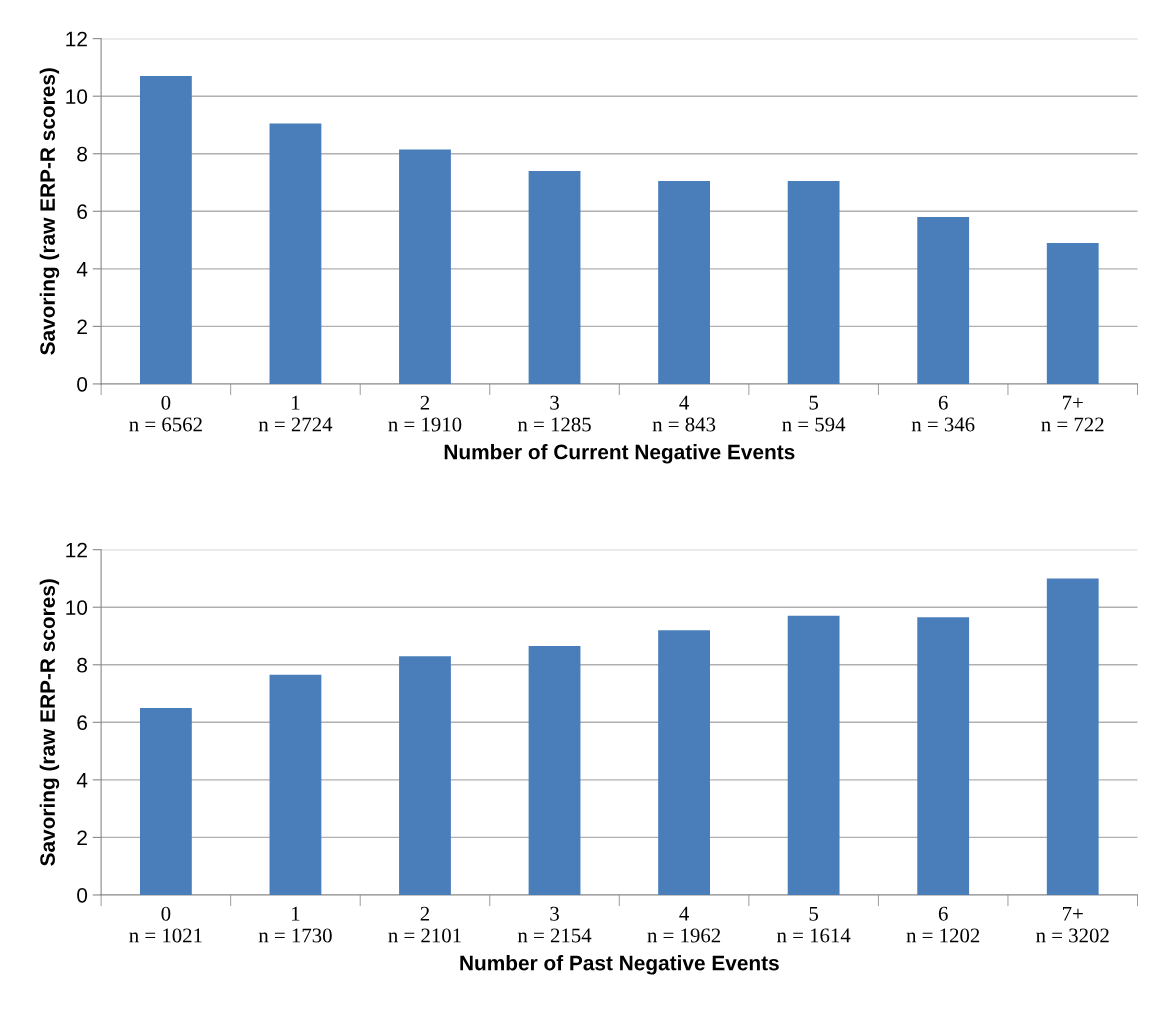 This screenshot has width=1149, height=1017. What do you see at coordinates (684, 924) in the screenshot?
I see `x-tick-label: 4 n = 1962` at bounding box center [684, 924].